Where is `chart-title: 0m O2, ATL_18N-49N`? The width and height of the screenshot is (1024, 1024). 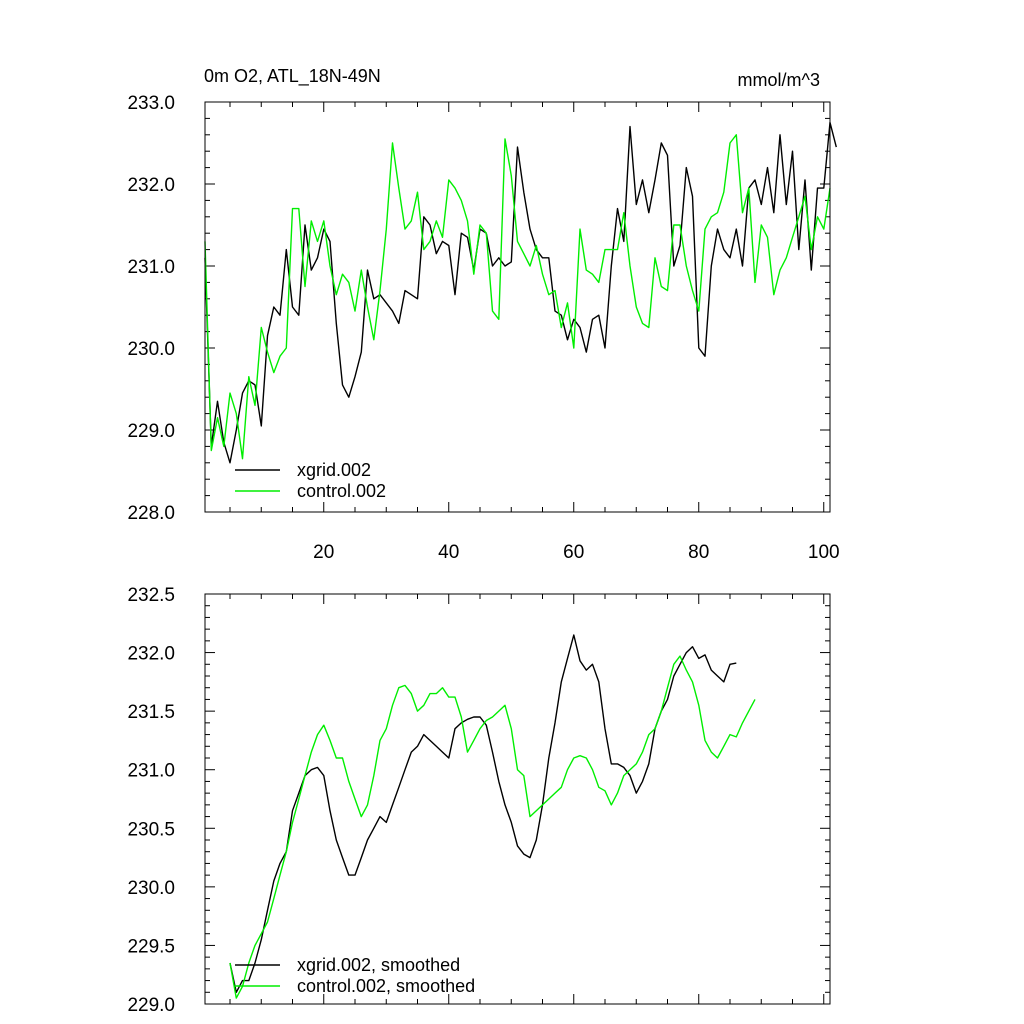 chart-title: 0m O2, ATL_18N-49N is located at coordinates (292, 76).